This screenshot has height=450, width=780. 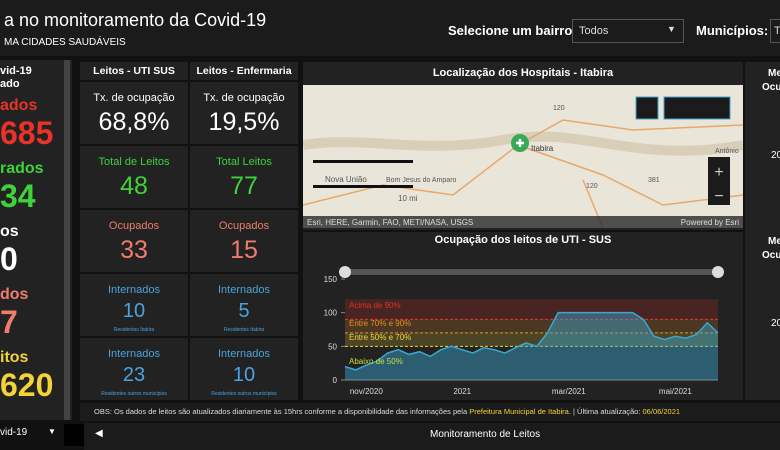 I want to click on panel-title: Me, so click(x=774, y=241).